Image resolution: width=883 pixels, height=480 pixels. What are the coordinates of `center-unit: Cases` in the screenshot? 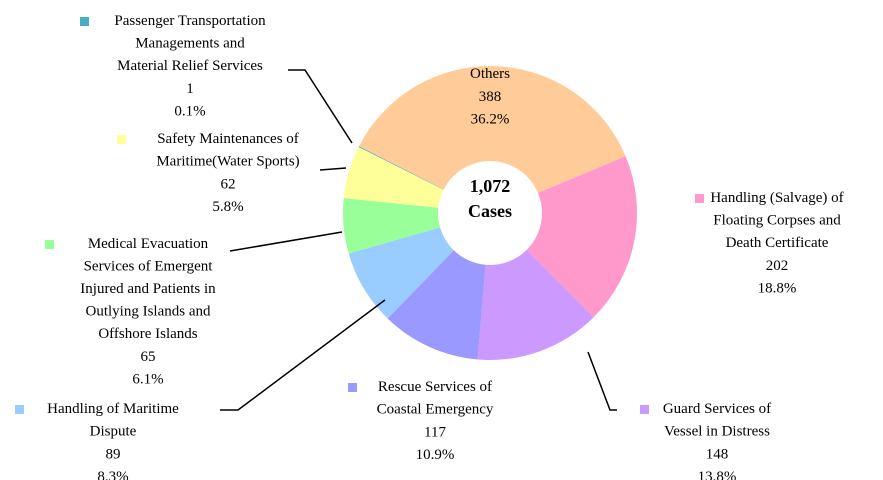 It's located at (490, 211).